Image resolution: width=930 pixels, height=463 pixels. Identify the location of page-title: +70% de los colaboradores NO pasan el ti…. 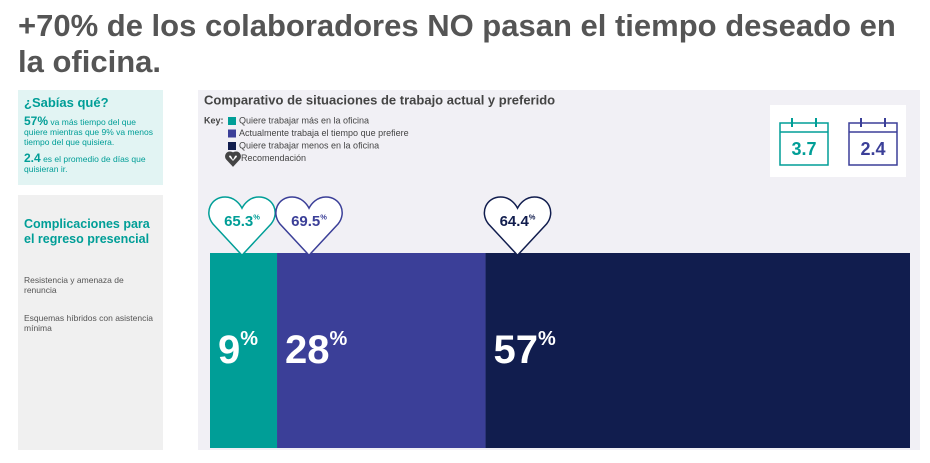
(457, 43).